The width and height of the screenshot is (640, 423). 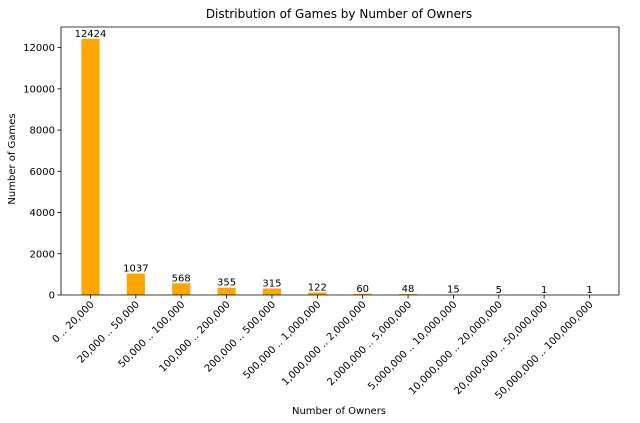 What do you see at coordinates (271, 284) in the screenshot?
I see `bar-value-label: 315` at bounding box center [271, 284].